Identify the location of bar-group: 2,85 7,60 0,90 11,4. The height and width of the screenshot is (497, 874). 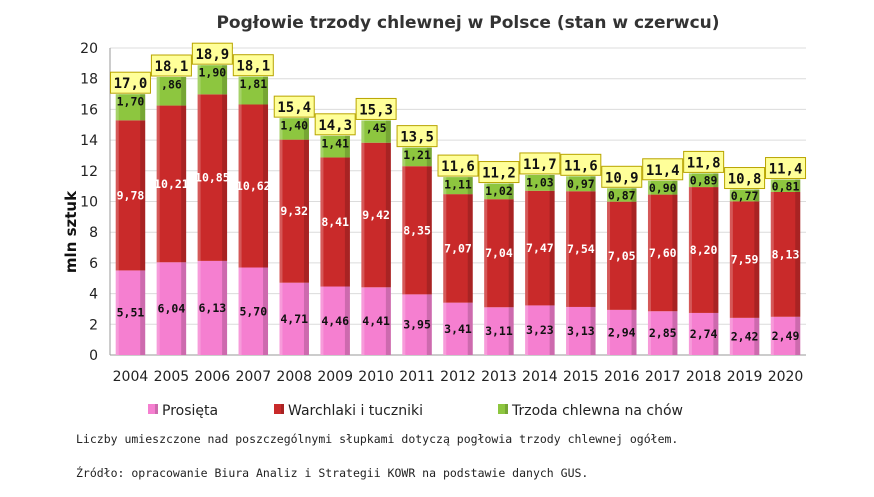
(663, 256).